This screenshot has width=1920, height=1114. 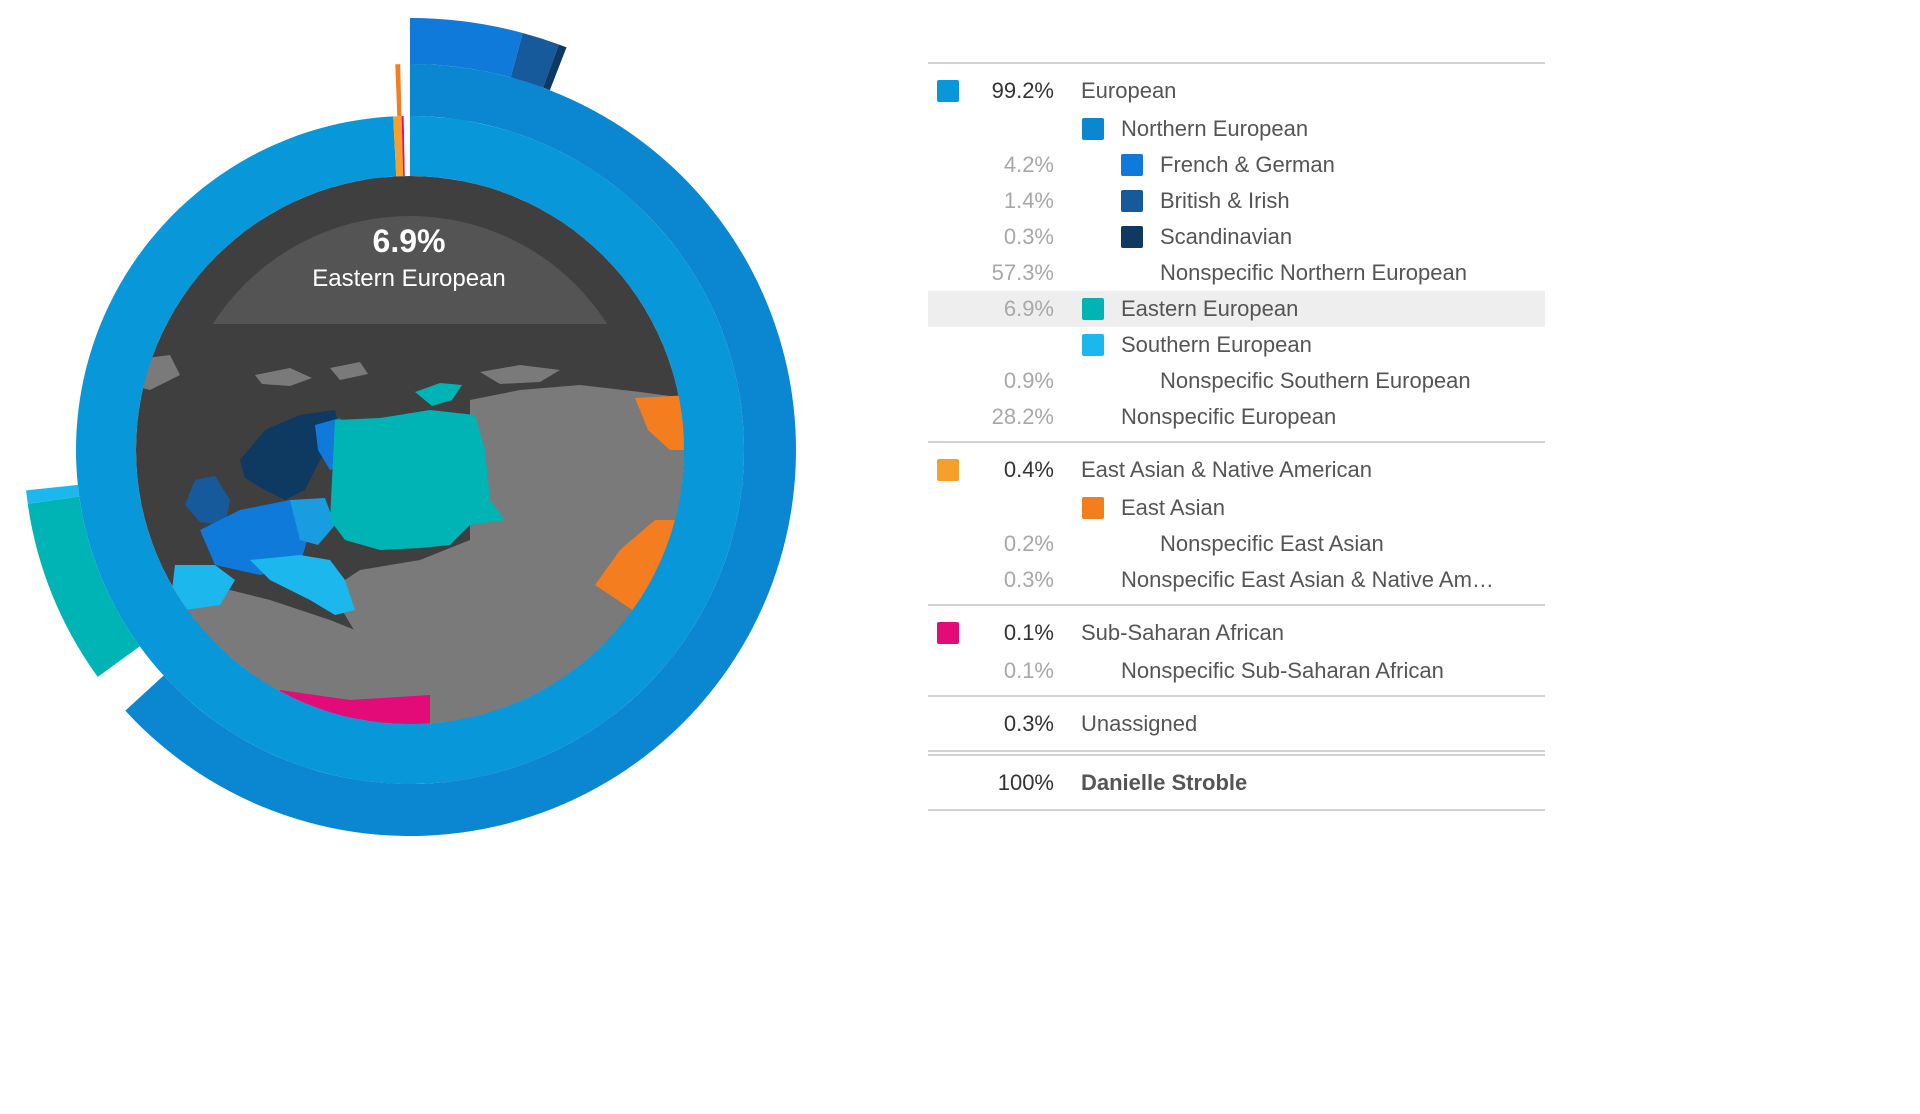 I want to click on total-percent: 100%, so click(x=1025, y=782).